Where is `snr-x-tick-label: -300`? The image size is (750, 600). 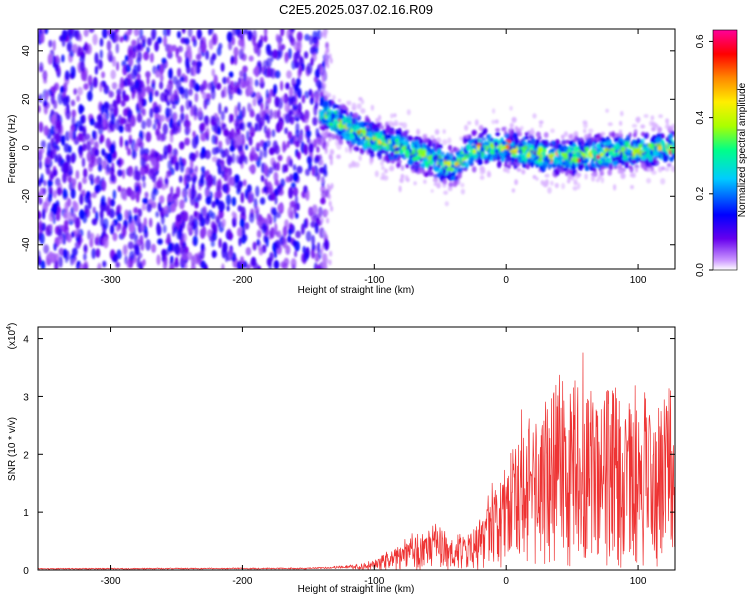
snr-x-tick-label: -300 is located at coordinates (111, 581).